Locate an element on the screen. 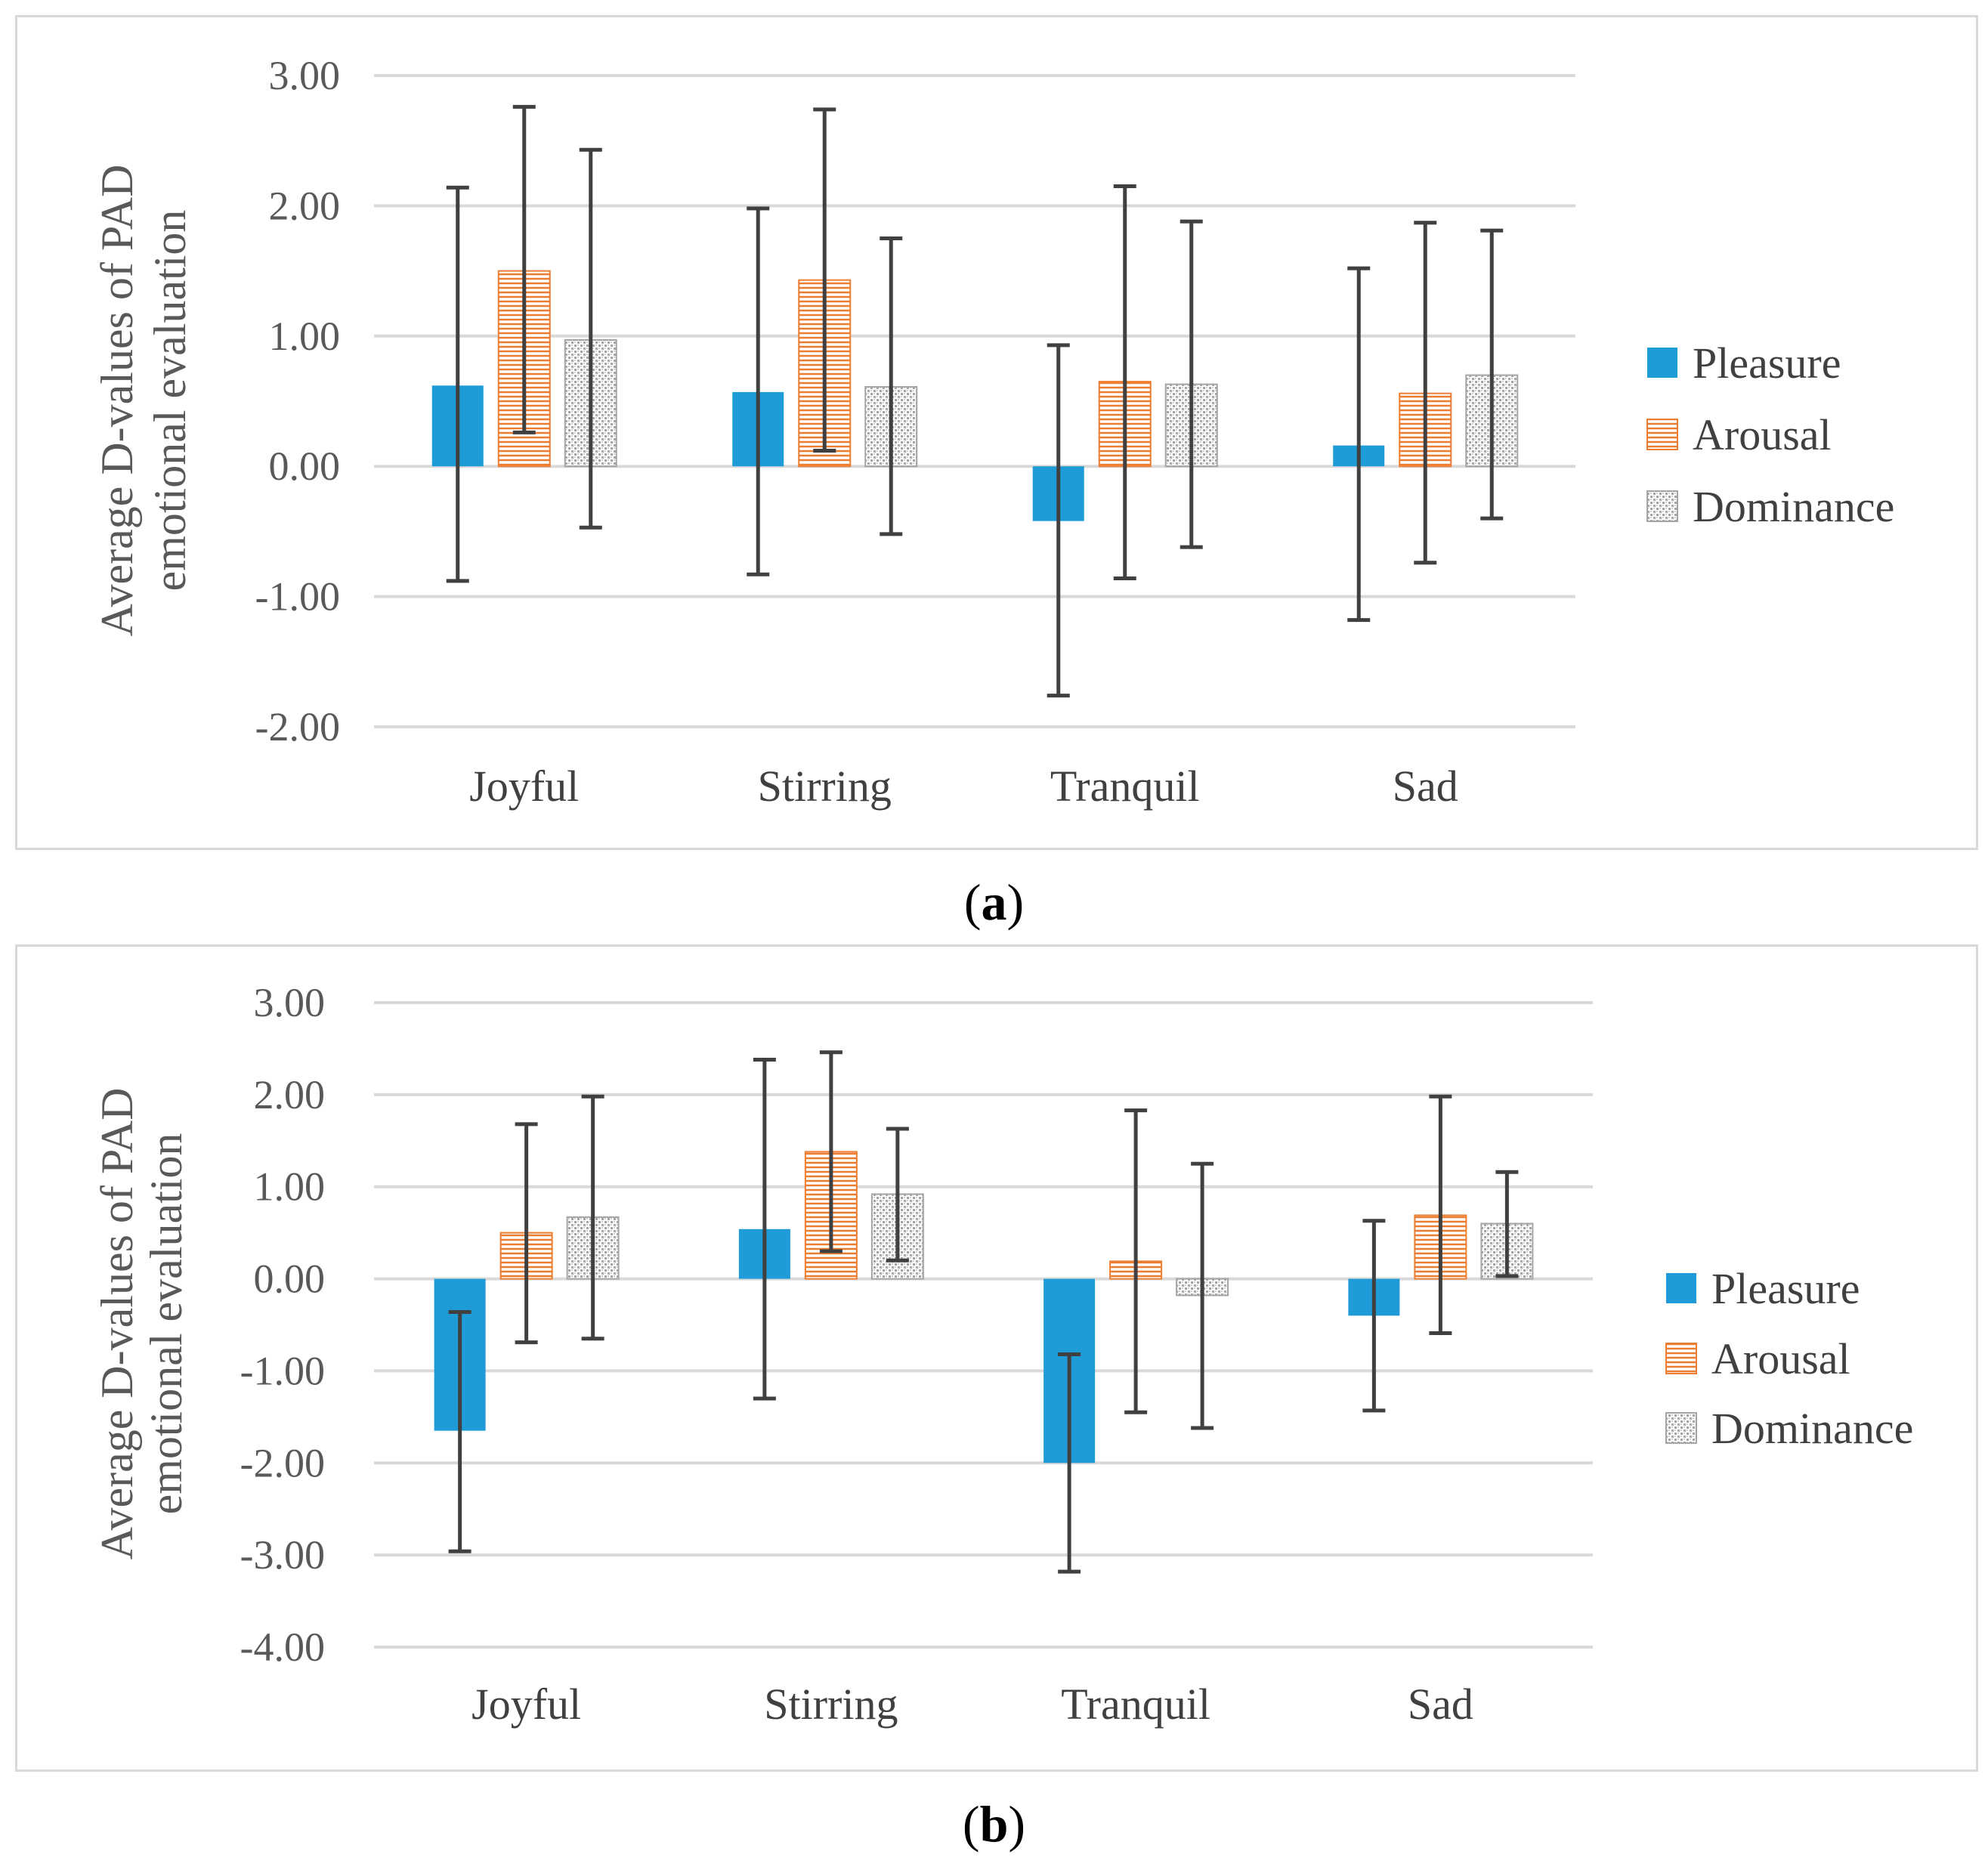 The height and width of the screenshot is (1873, 1988). caption-b: (b) is located at coordinates (994, 1824).